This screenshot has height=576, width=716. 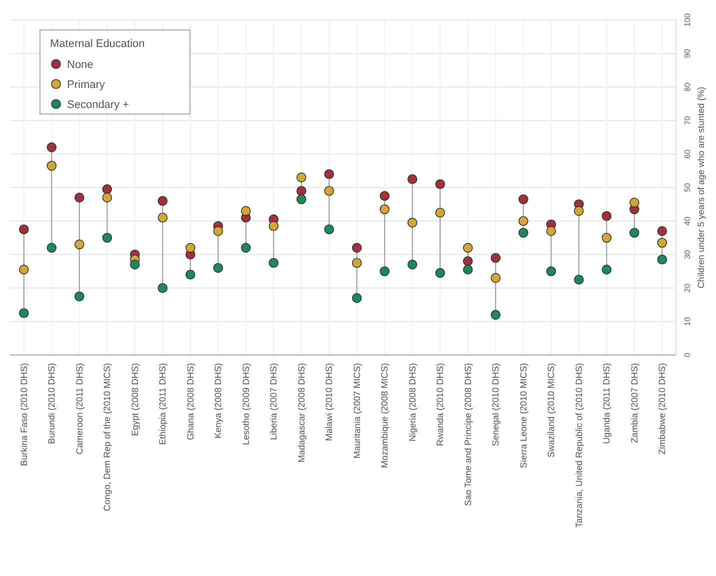 I want to click on x-tick-label: Liberia (2007 DHS), so click(x=273, y=401).